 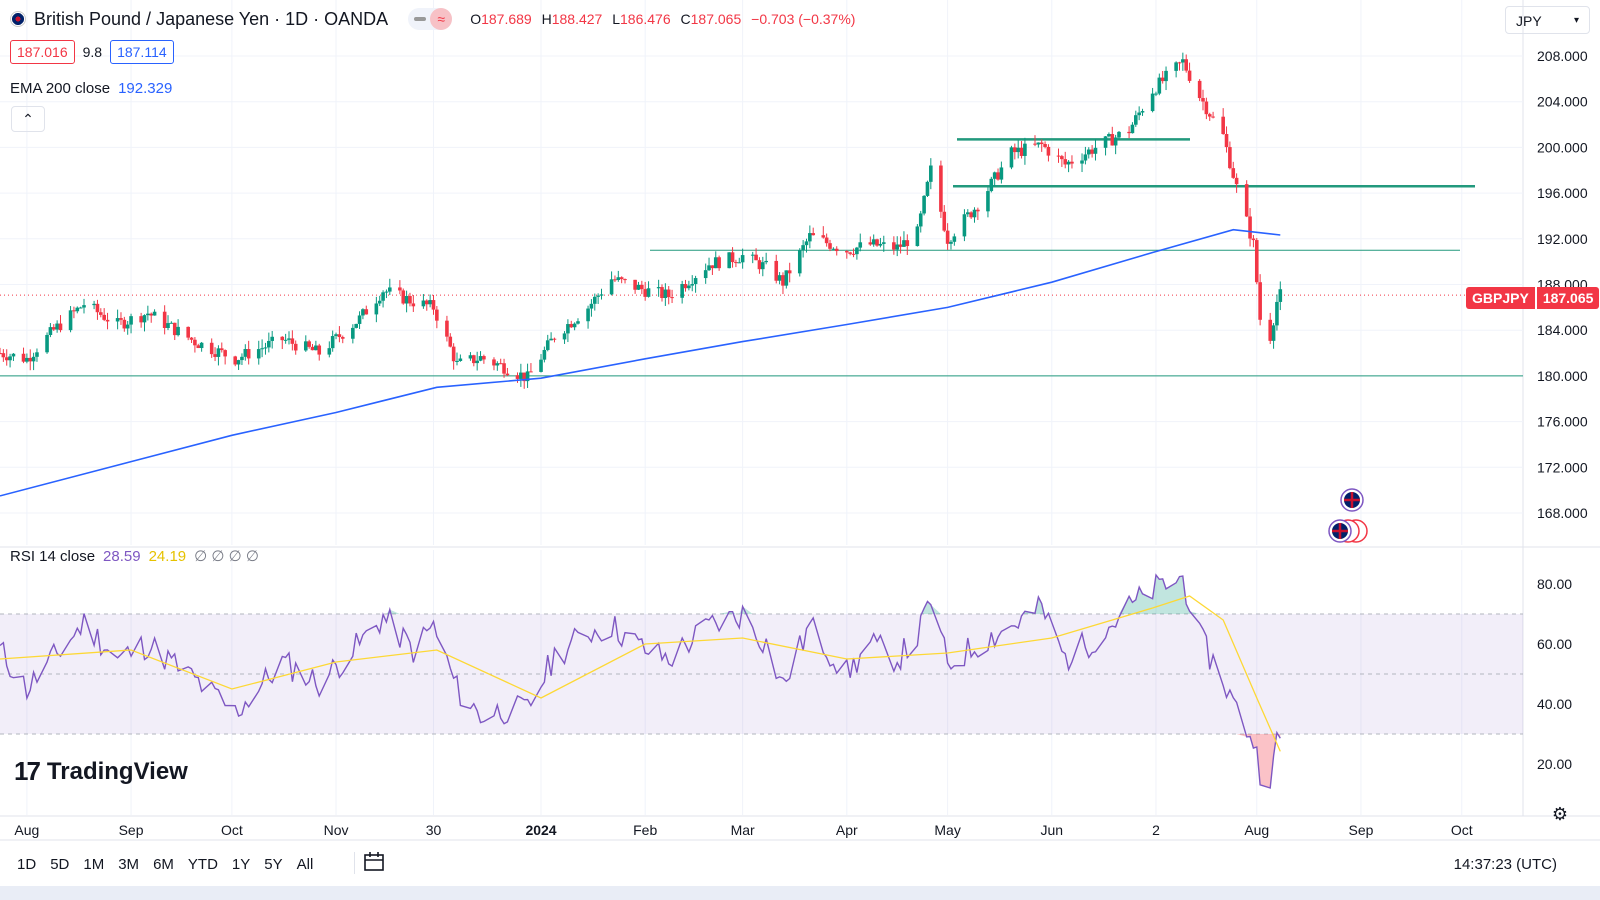 What do you see at coordinates (1562, 467) in the screenshot?
I see `price-tick-label: 172.000` at bounding box center [1562, 467].